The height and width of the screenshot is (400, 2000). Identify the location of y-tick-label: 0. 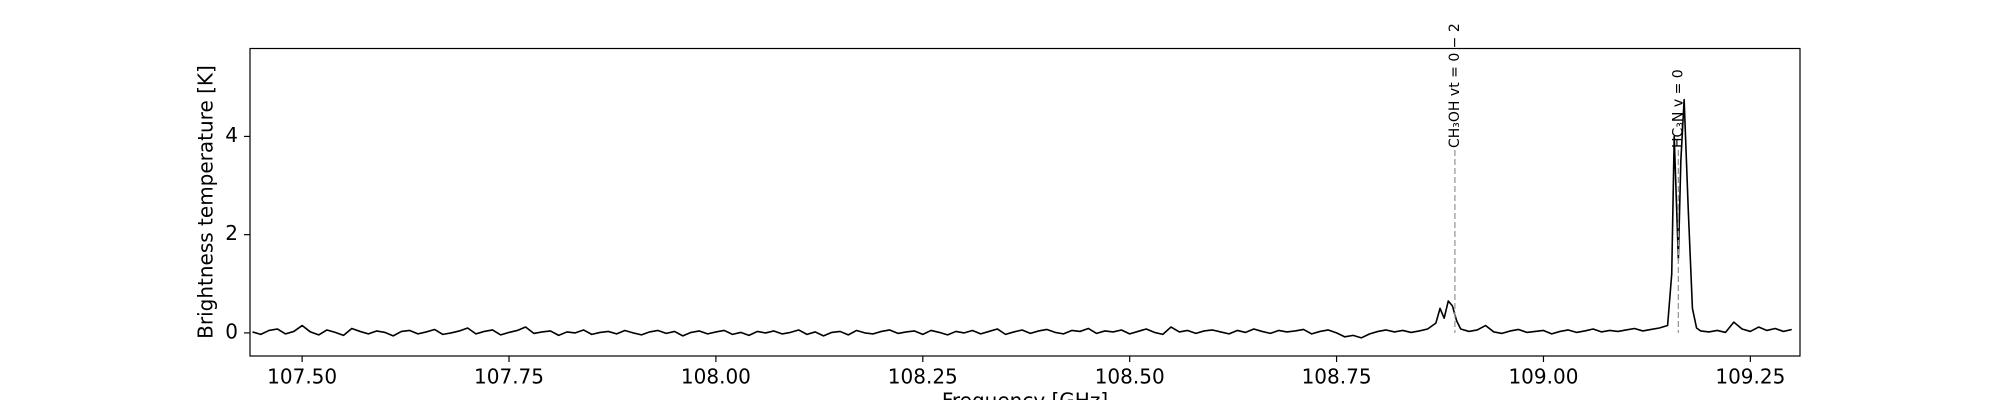
(231, 331).